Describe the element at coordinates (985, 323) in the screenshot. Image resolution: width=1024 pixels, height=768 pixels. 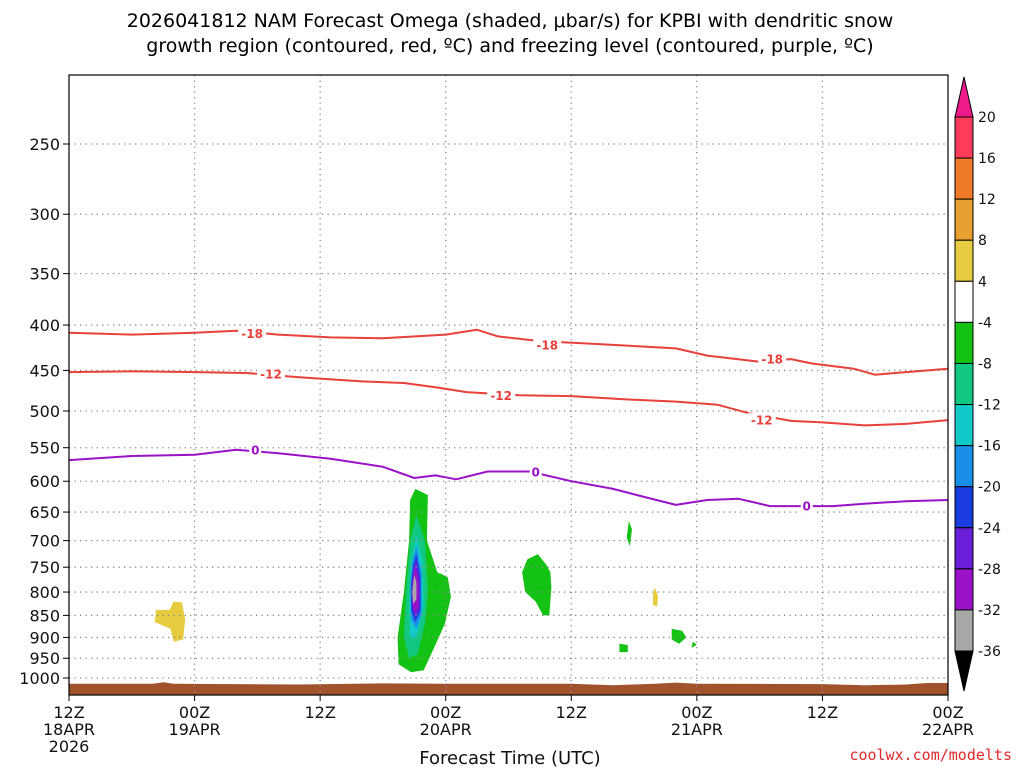
I see `colorbar-label-5: -4` at that location.